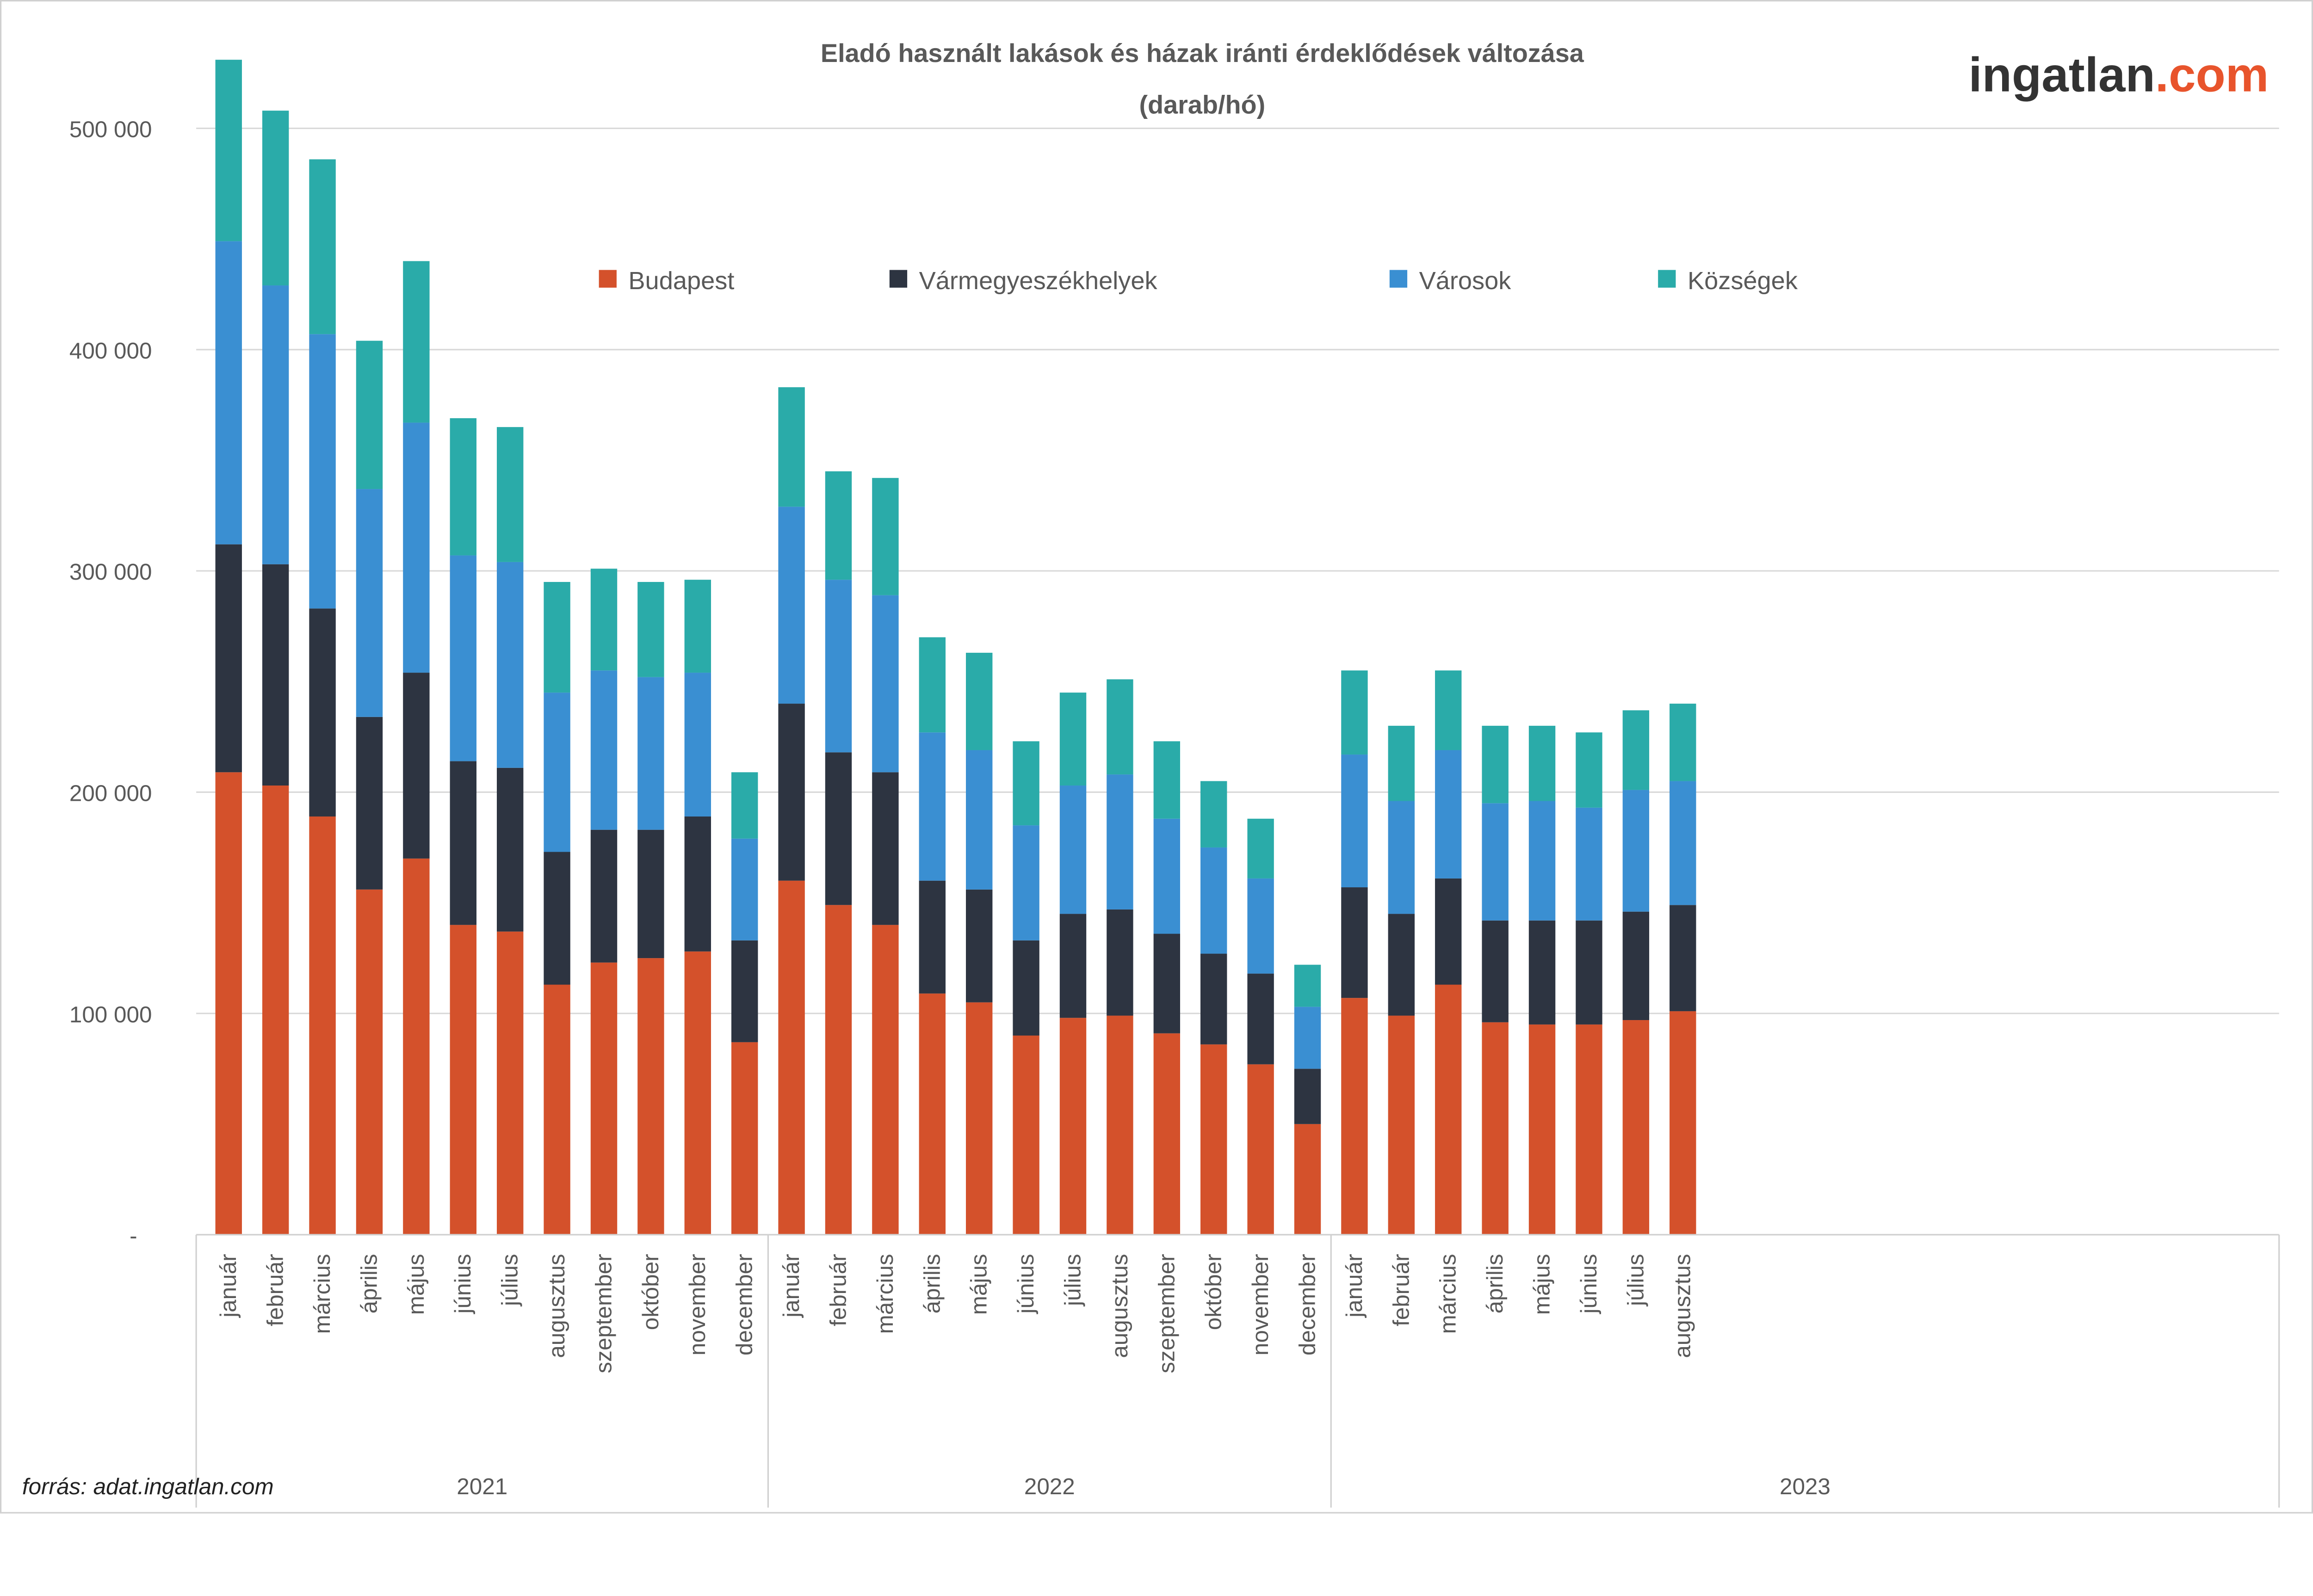 Image resolution: width=2313 pixels, height=1596 pixels. Describe the element at coordinates (744, 1304) in the screenshot. I see `x-tick-label: december` at that location.